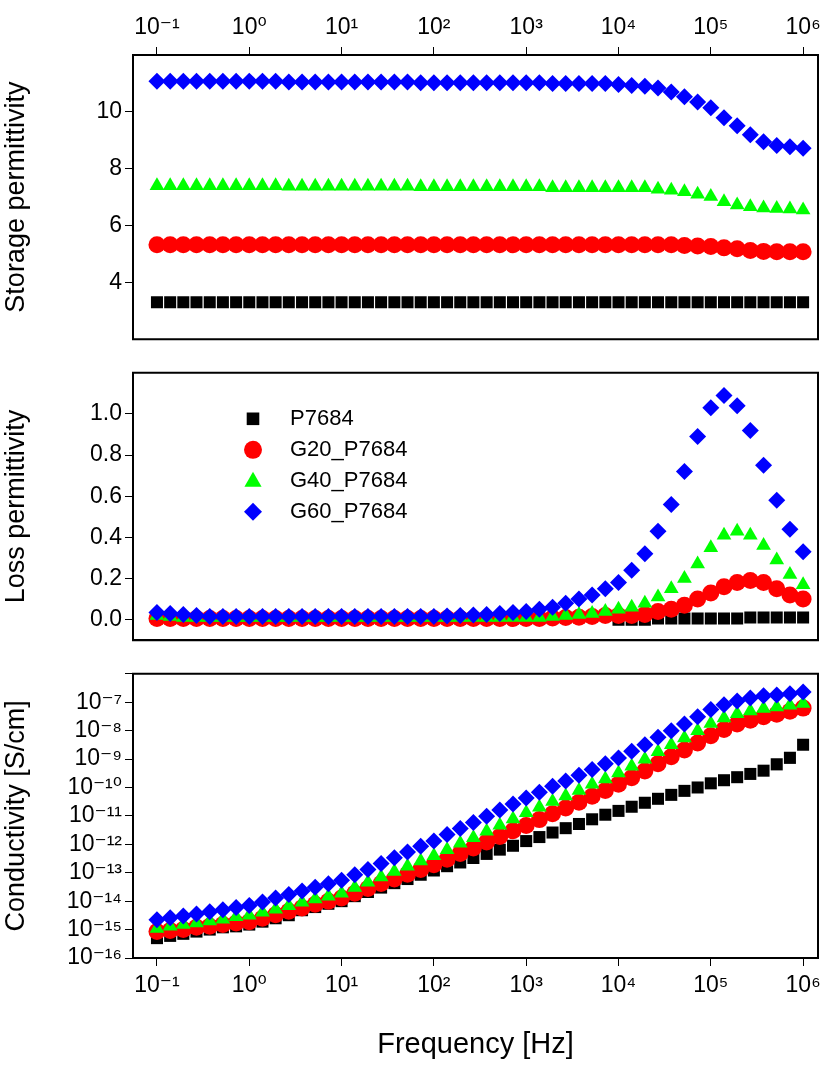 The height and width of the screenshot is (1068, 833). What do you see at coordinates (157, 25) in the screenshot?
I see `x-tick-label: 10⁻¹` at bounding box center [157, 25].